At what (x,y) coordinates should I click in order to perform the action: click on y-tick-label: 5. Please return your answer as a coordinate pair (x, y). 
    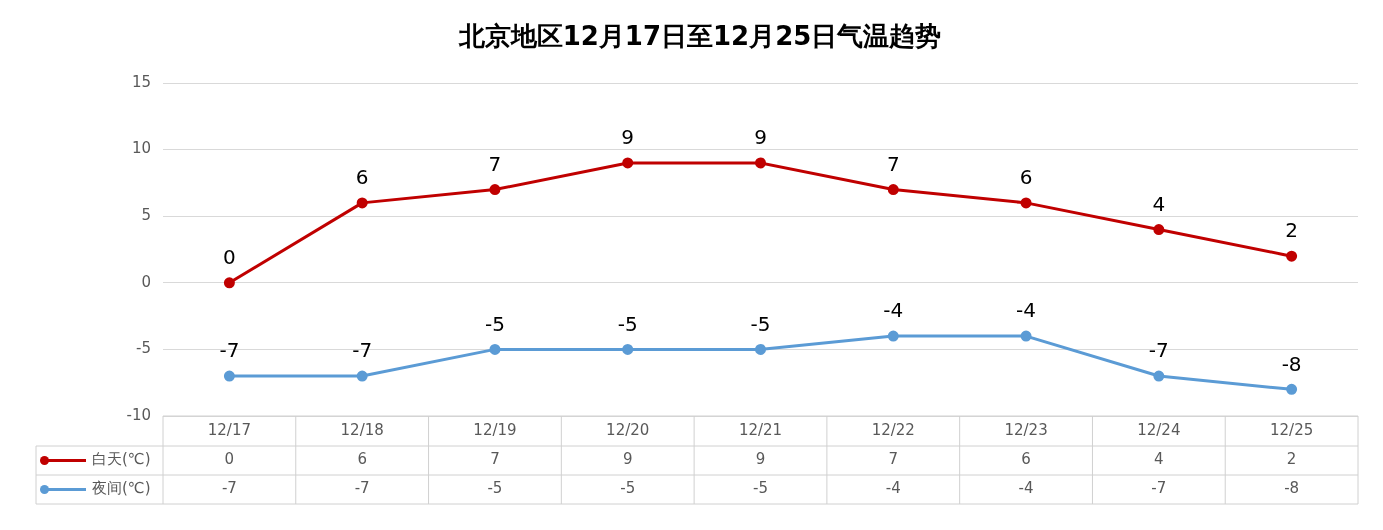
    Looking at the image, I should click on (146, 215).